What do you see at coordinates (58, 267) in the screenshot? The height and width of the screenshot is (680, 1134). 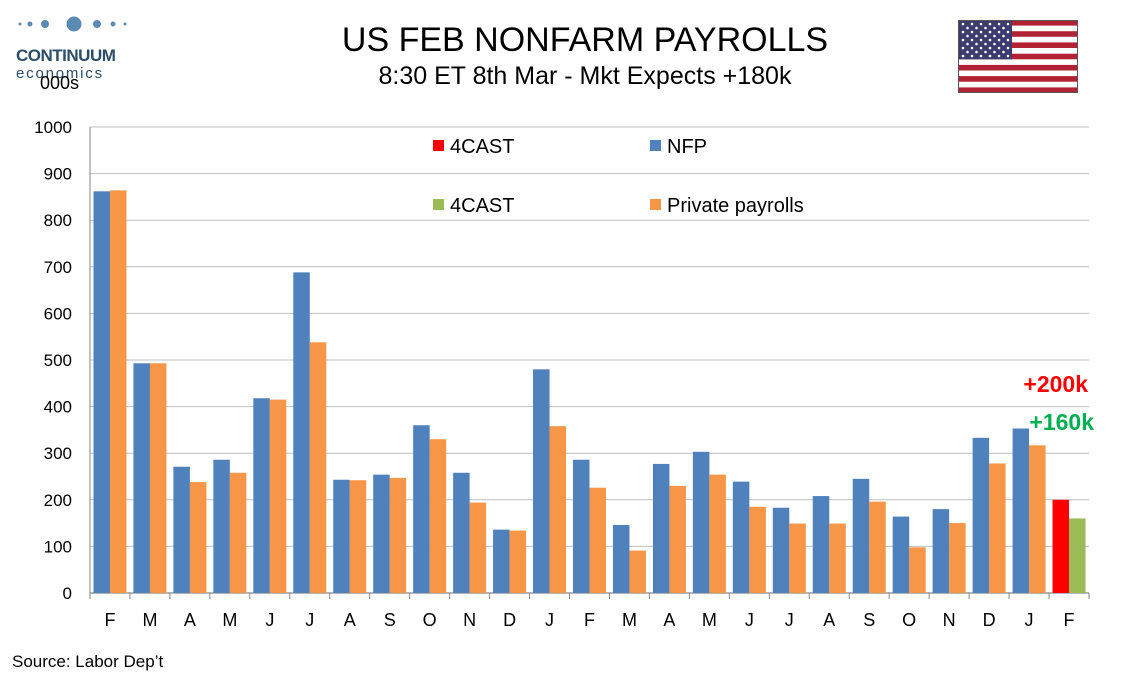 I see `y-tick-label: 700` at bounding box center [58, 267].